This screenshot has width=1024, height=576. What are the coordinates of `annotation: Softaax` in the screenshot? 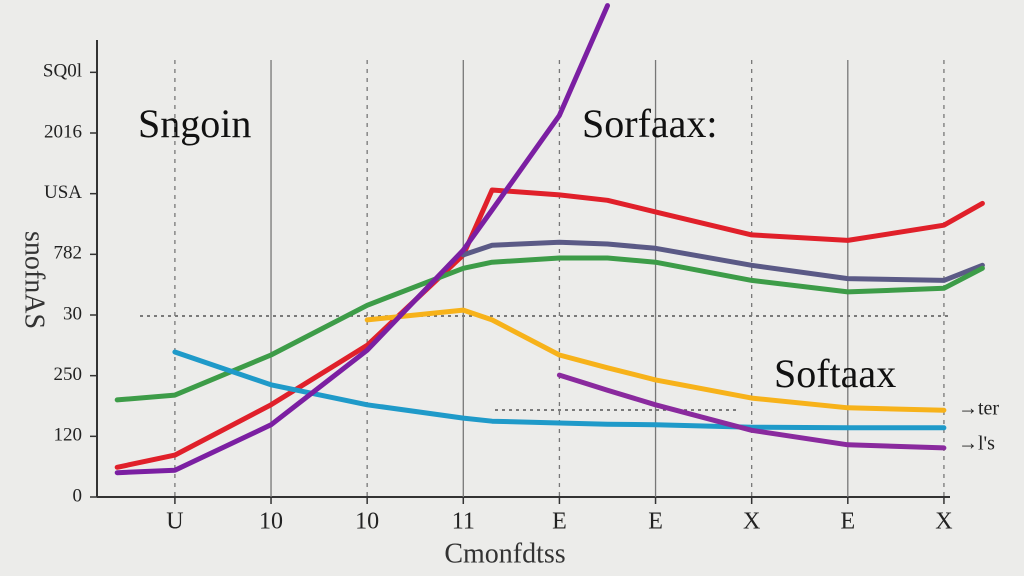 It's located at (835, 373).